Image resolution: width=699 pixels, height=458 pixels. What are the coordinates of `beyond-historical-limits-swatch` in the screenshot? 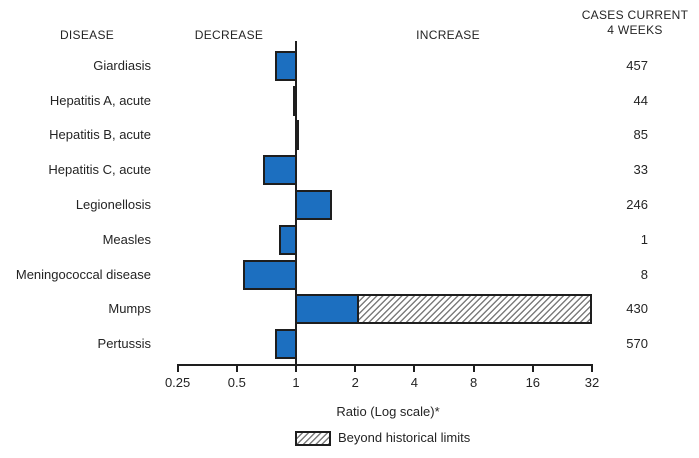 It's located at (313, 438).